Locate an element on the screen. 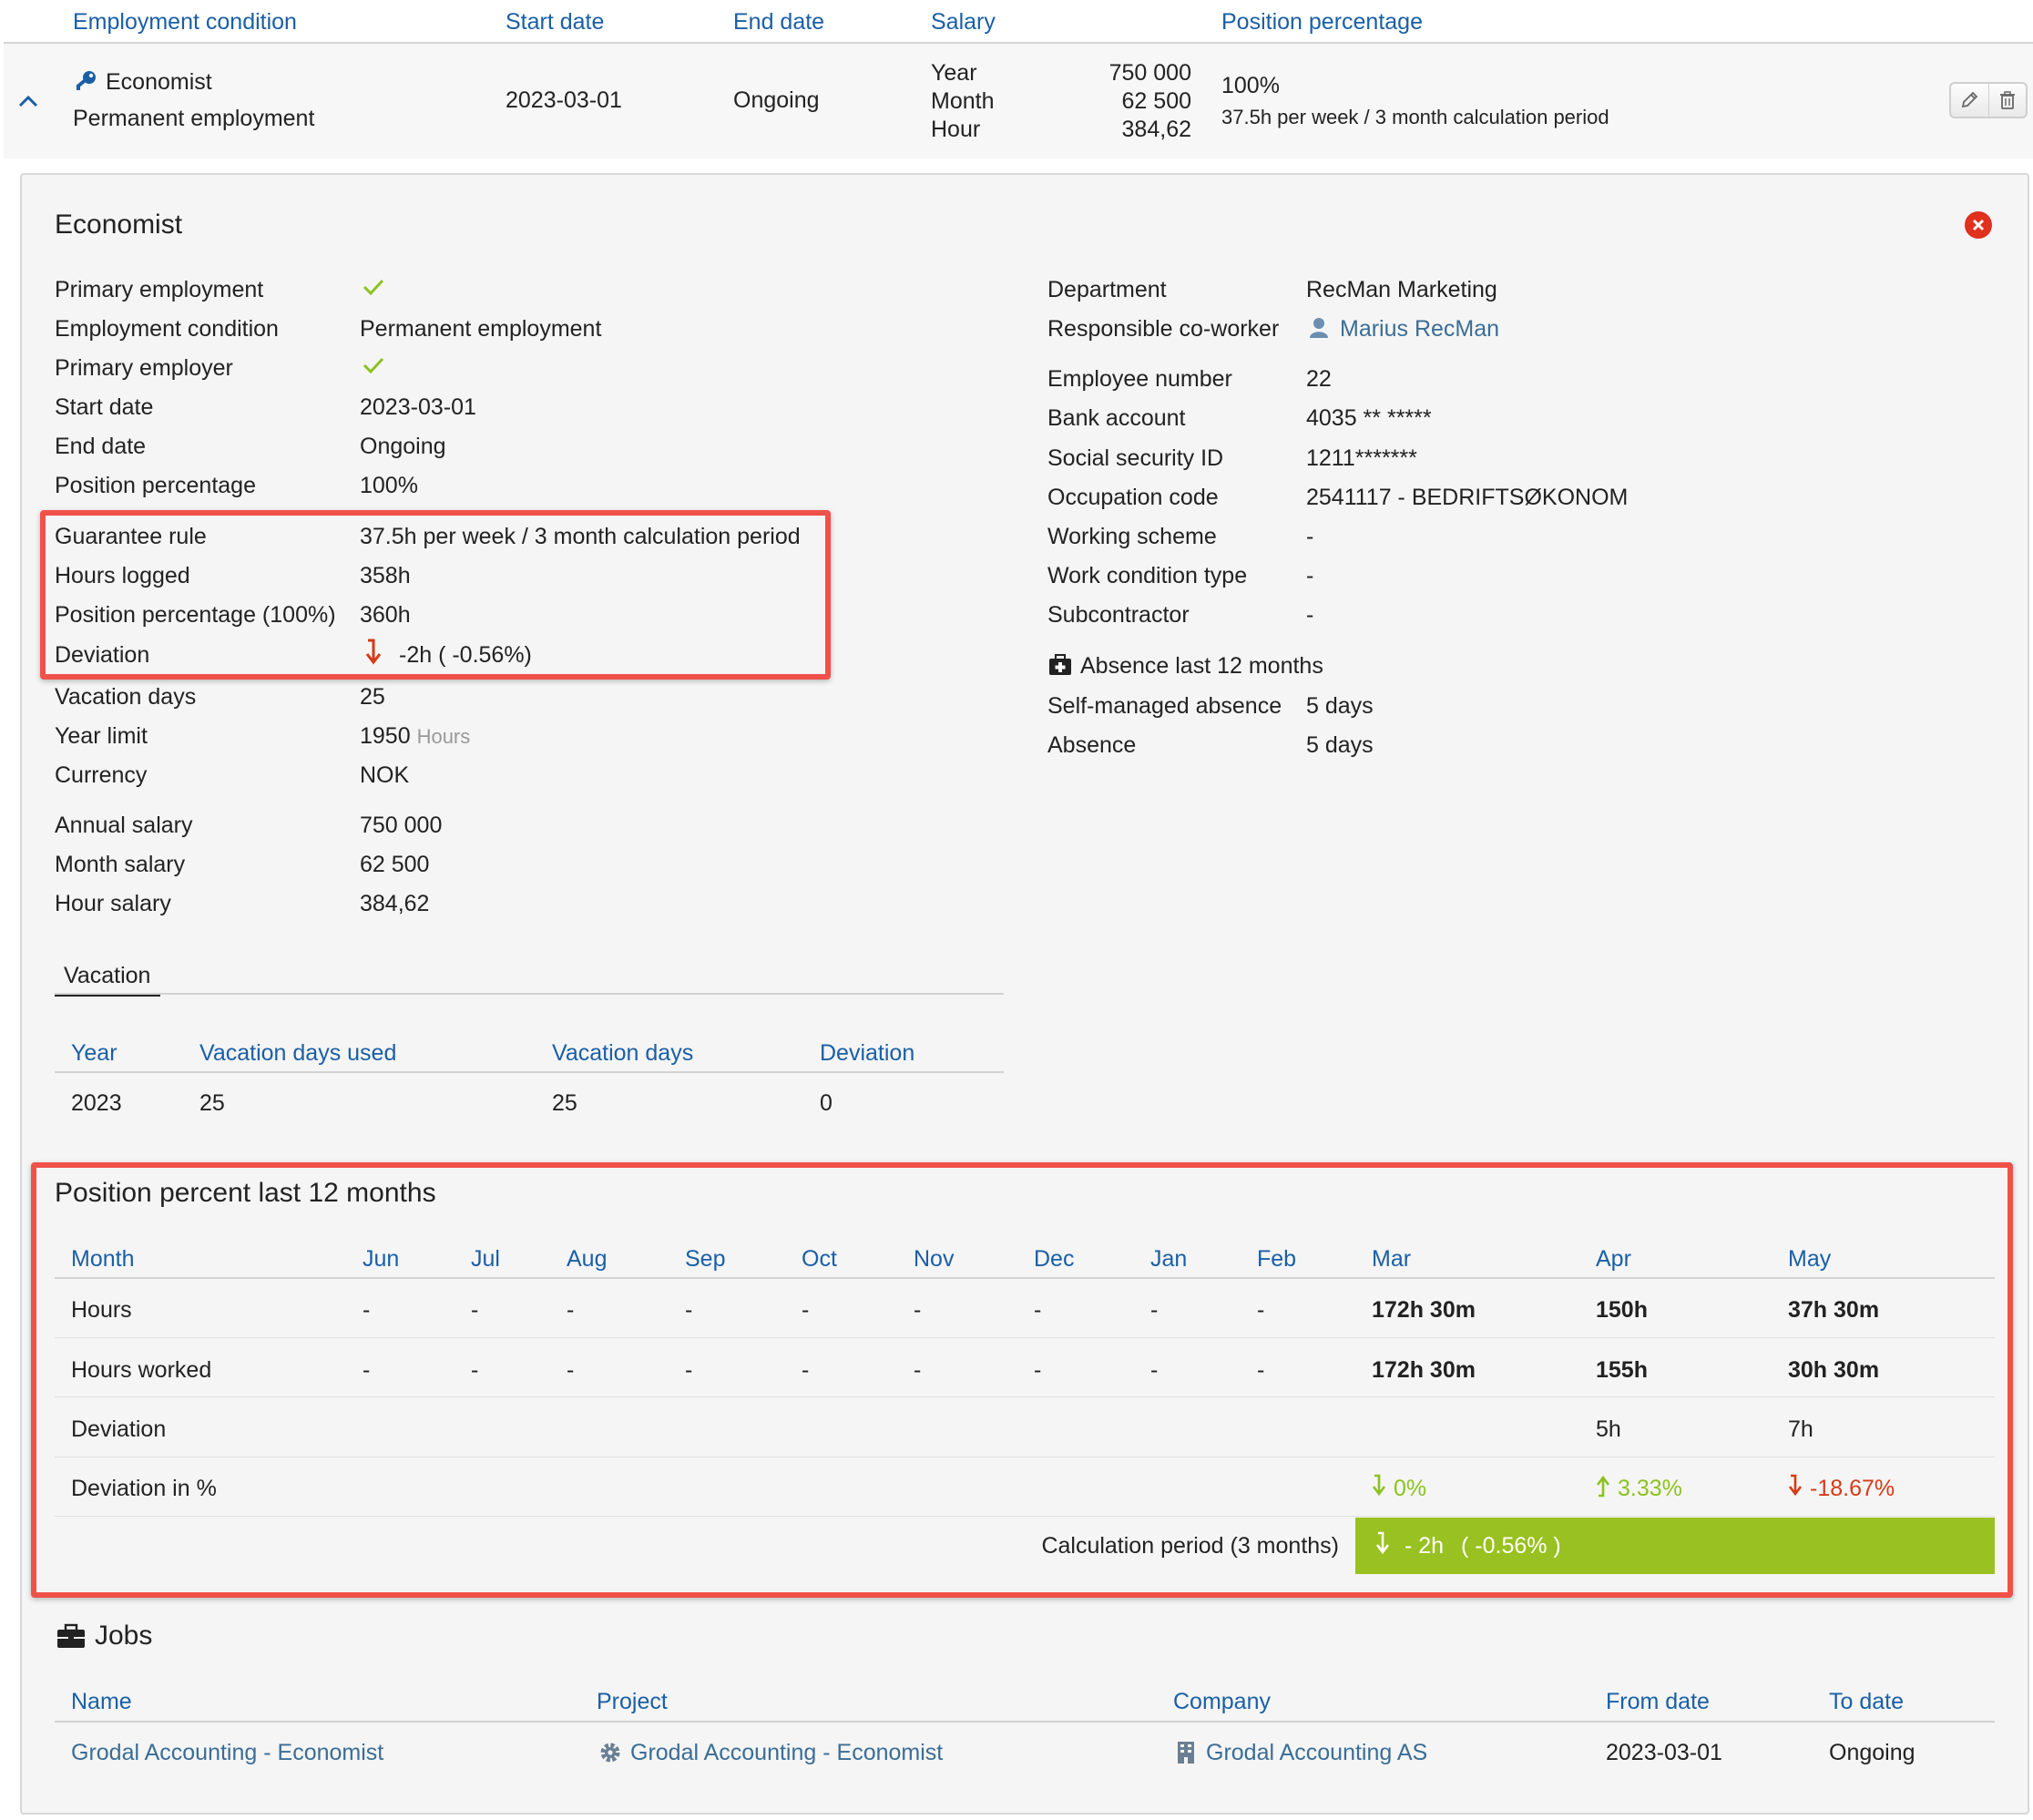 The image size is (2033, 1820). briefcase-icon is located at coordinates (71, 1639).